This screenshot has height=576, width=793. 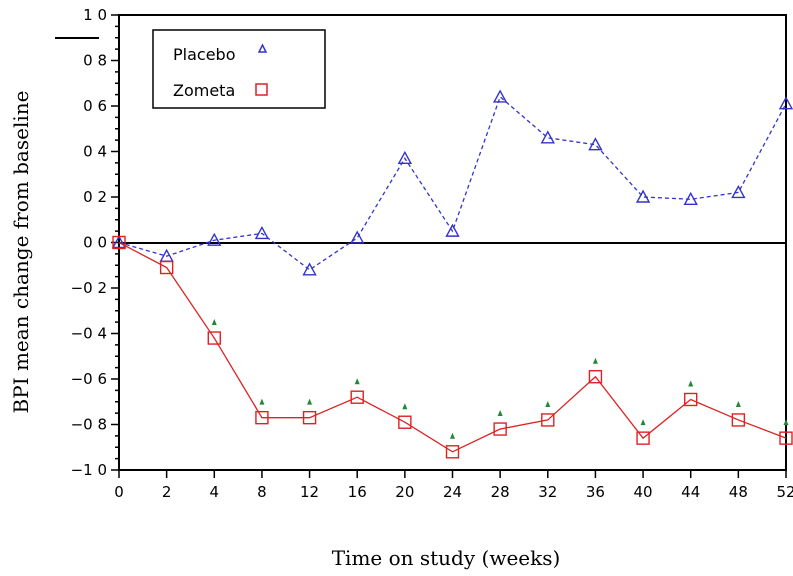 What do you see at coordinates (215, 492) in the screenshot?
I see `x-tick-label: 4` at bounding box center [215, 492].